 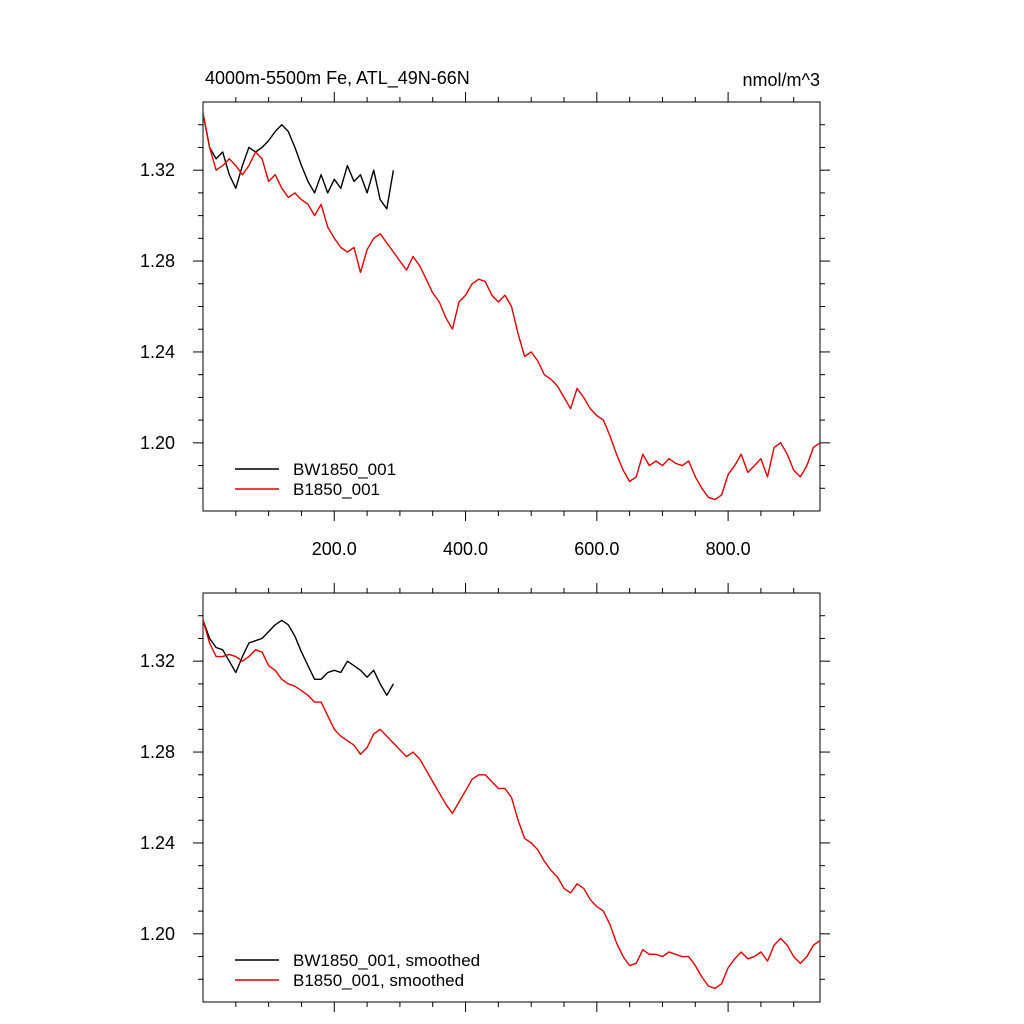 I want to click on x-tick-label: 200.0, so click(x=334, y=549).